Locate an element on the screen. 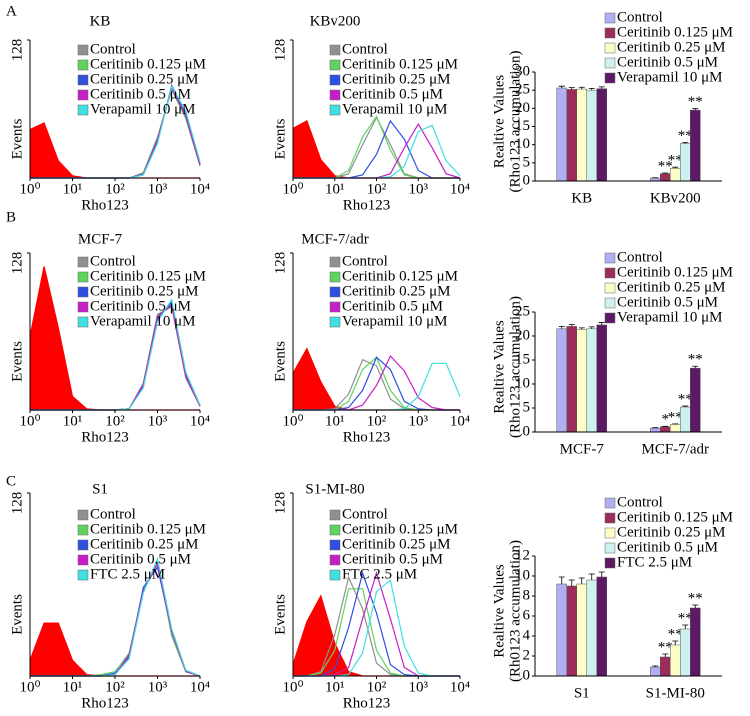 This screenshot has height=716, width=750. chart-title: KBv200 is located at coordinates (335, 21).